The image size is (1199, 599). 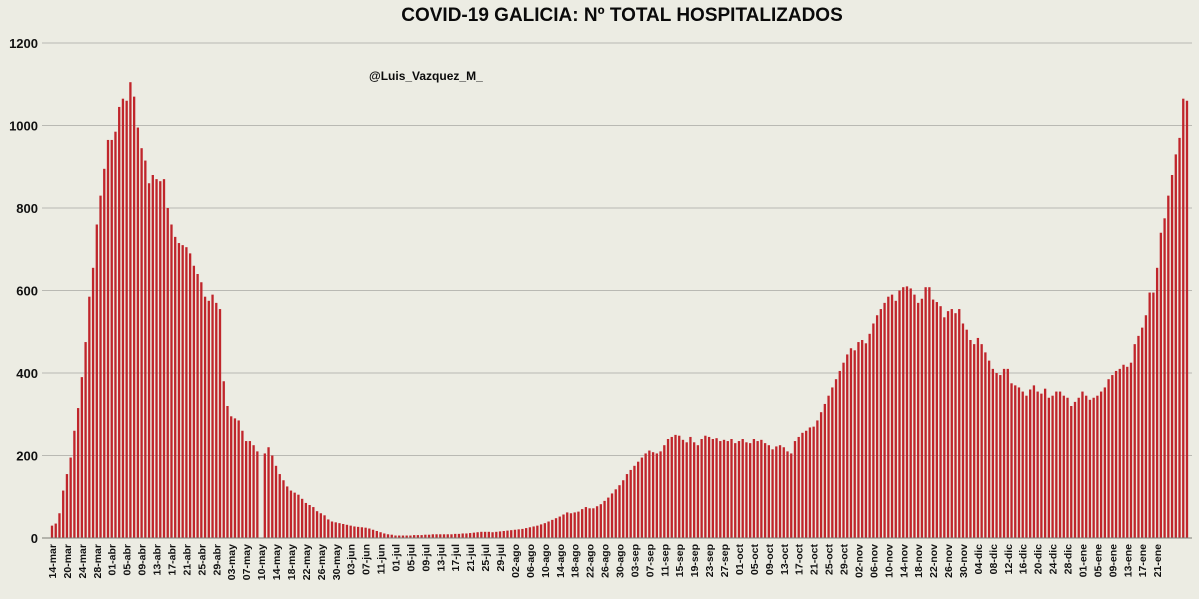 What do you see at coordinates (889, 561) in the screenshot?
I see `x-tick-label: 10-nov` at bounding box center [889, 561].